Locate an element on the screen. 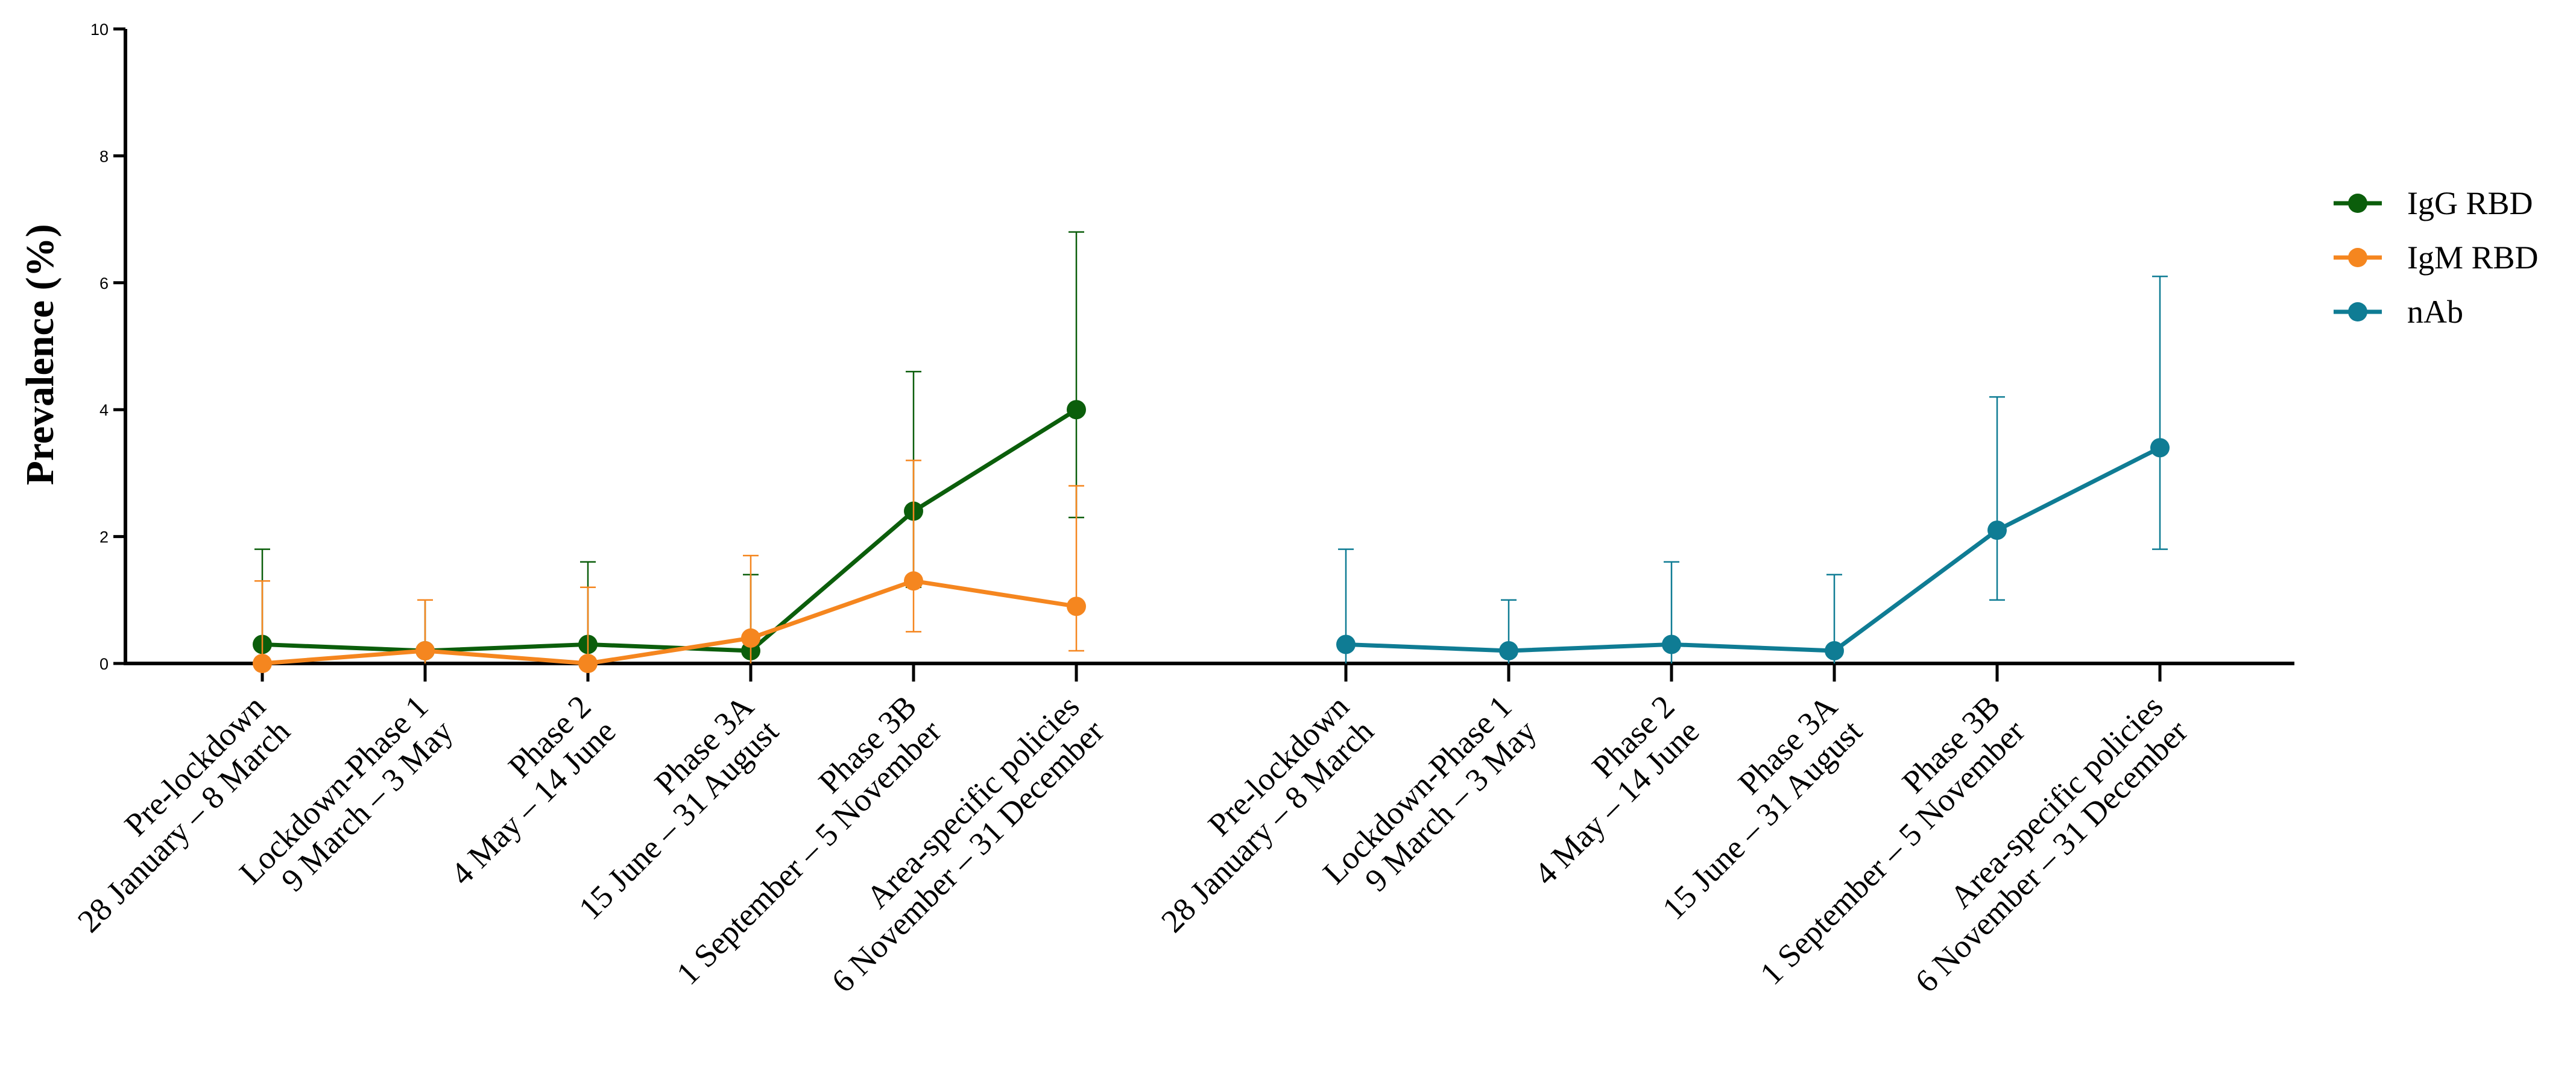 The height and width of the screenshot is (1076, 2576). y-axis-label: Prevalence (%) is located at coordinates (40, 354).